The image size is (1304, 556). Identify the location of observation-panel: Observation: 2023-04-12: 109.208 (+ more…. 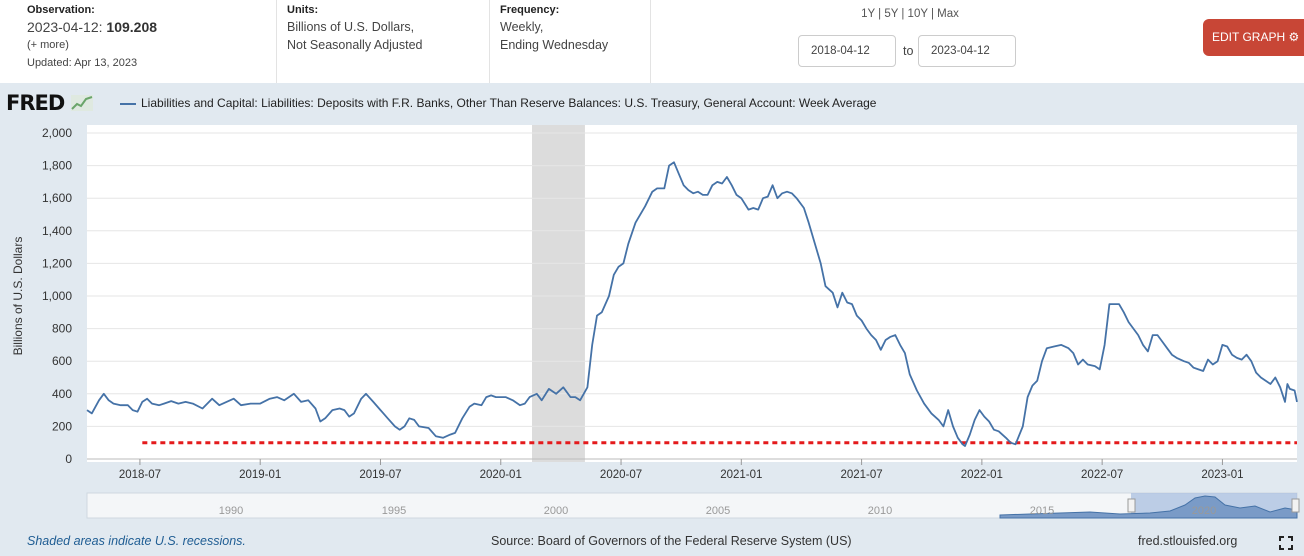
(138, 41).